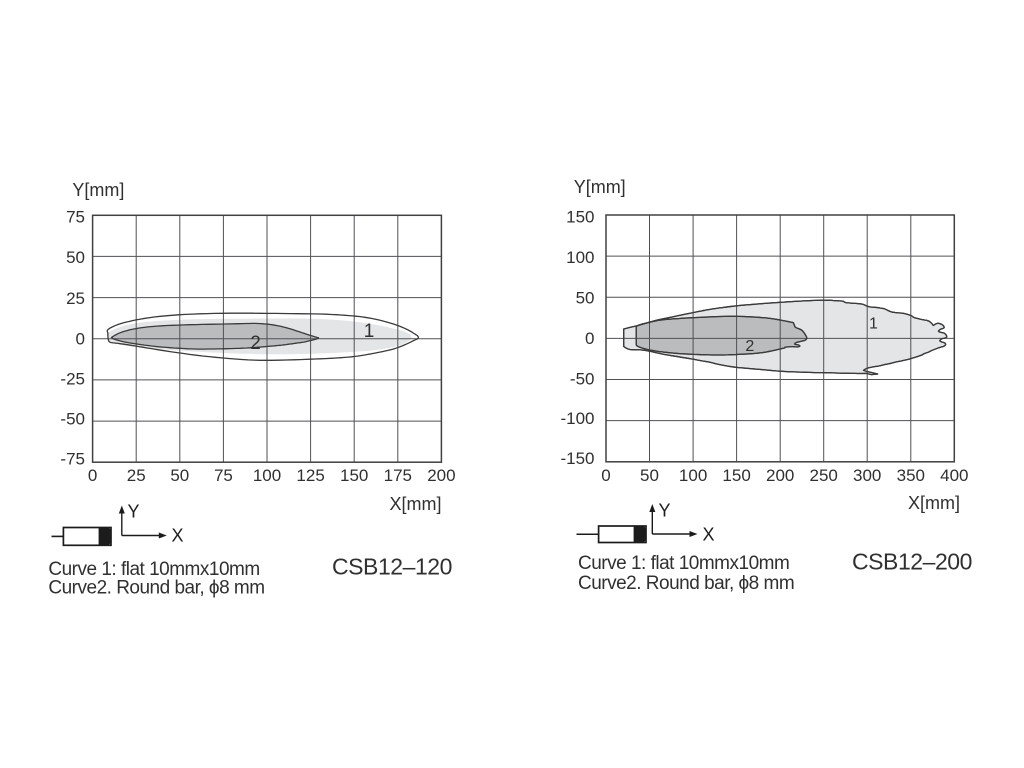  Describe the element at coordinates (72, 379) in the screenshot. I see `svg-text: -25` at that location.